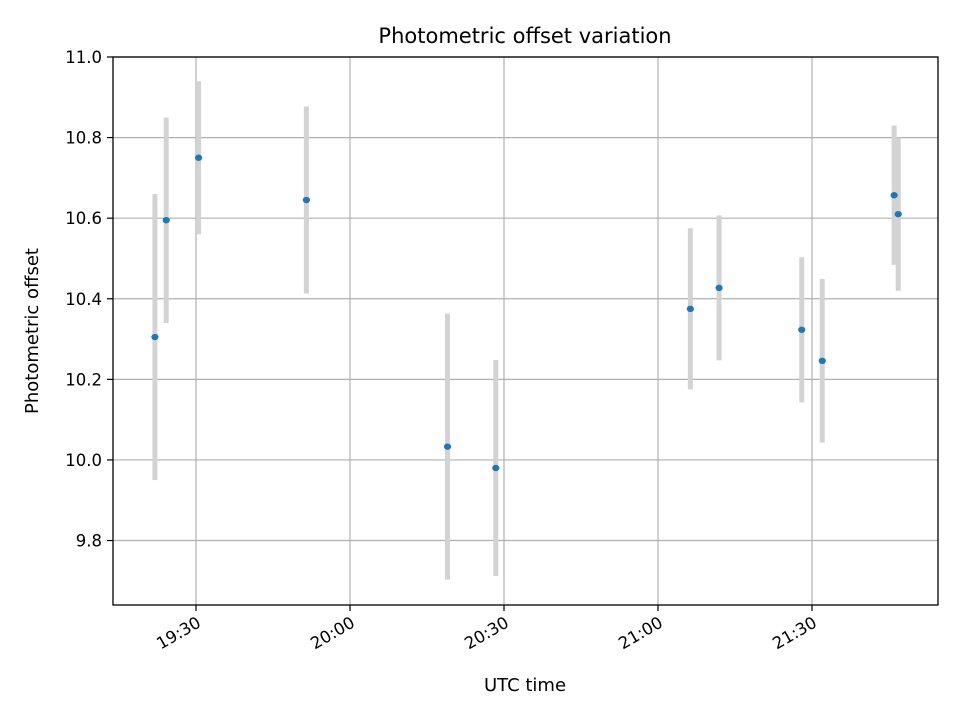  I want to click on y-tick-label: 10.4, so click(83, 299).